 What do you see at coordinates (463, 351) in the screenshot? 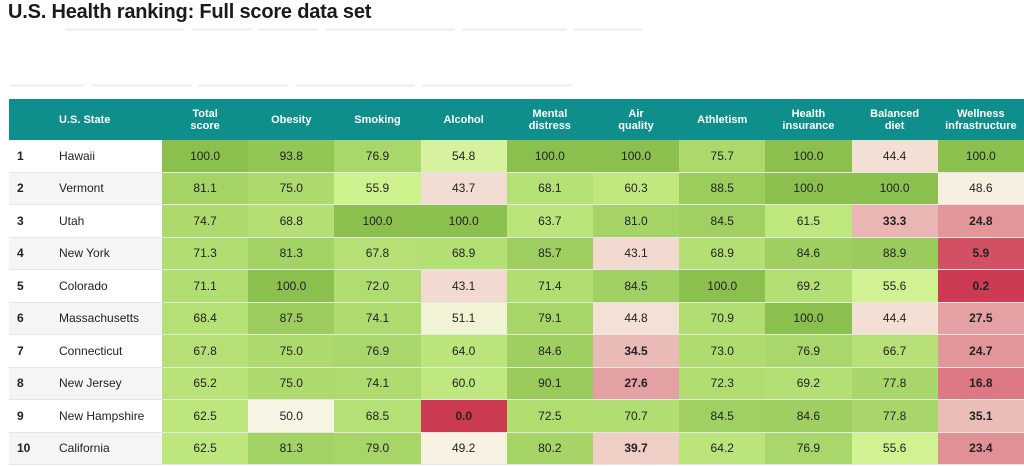
I see `score-cell-alcohol: 64.0` at bounding box center [463, 351].